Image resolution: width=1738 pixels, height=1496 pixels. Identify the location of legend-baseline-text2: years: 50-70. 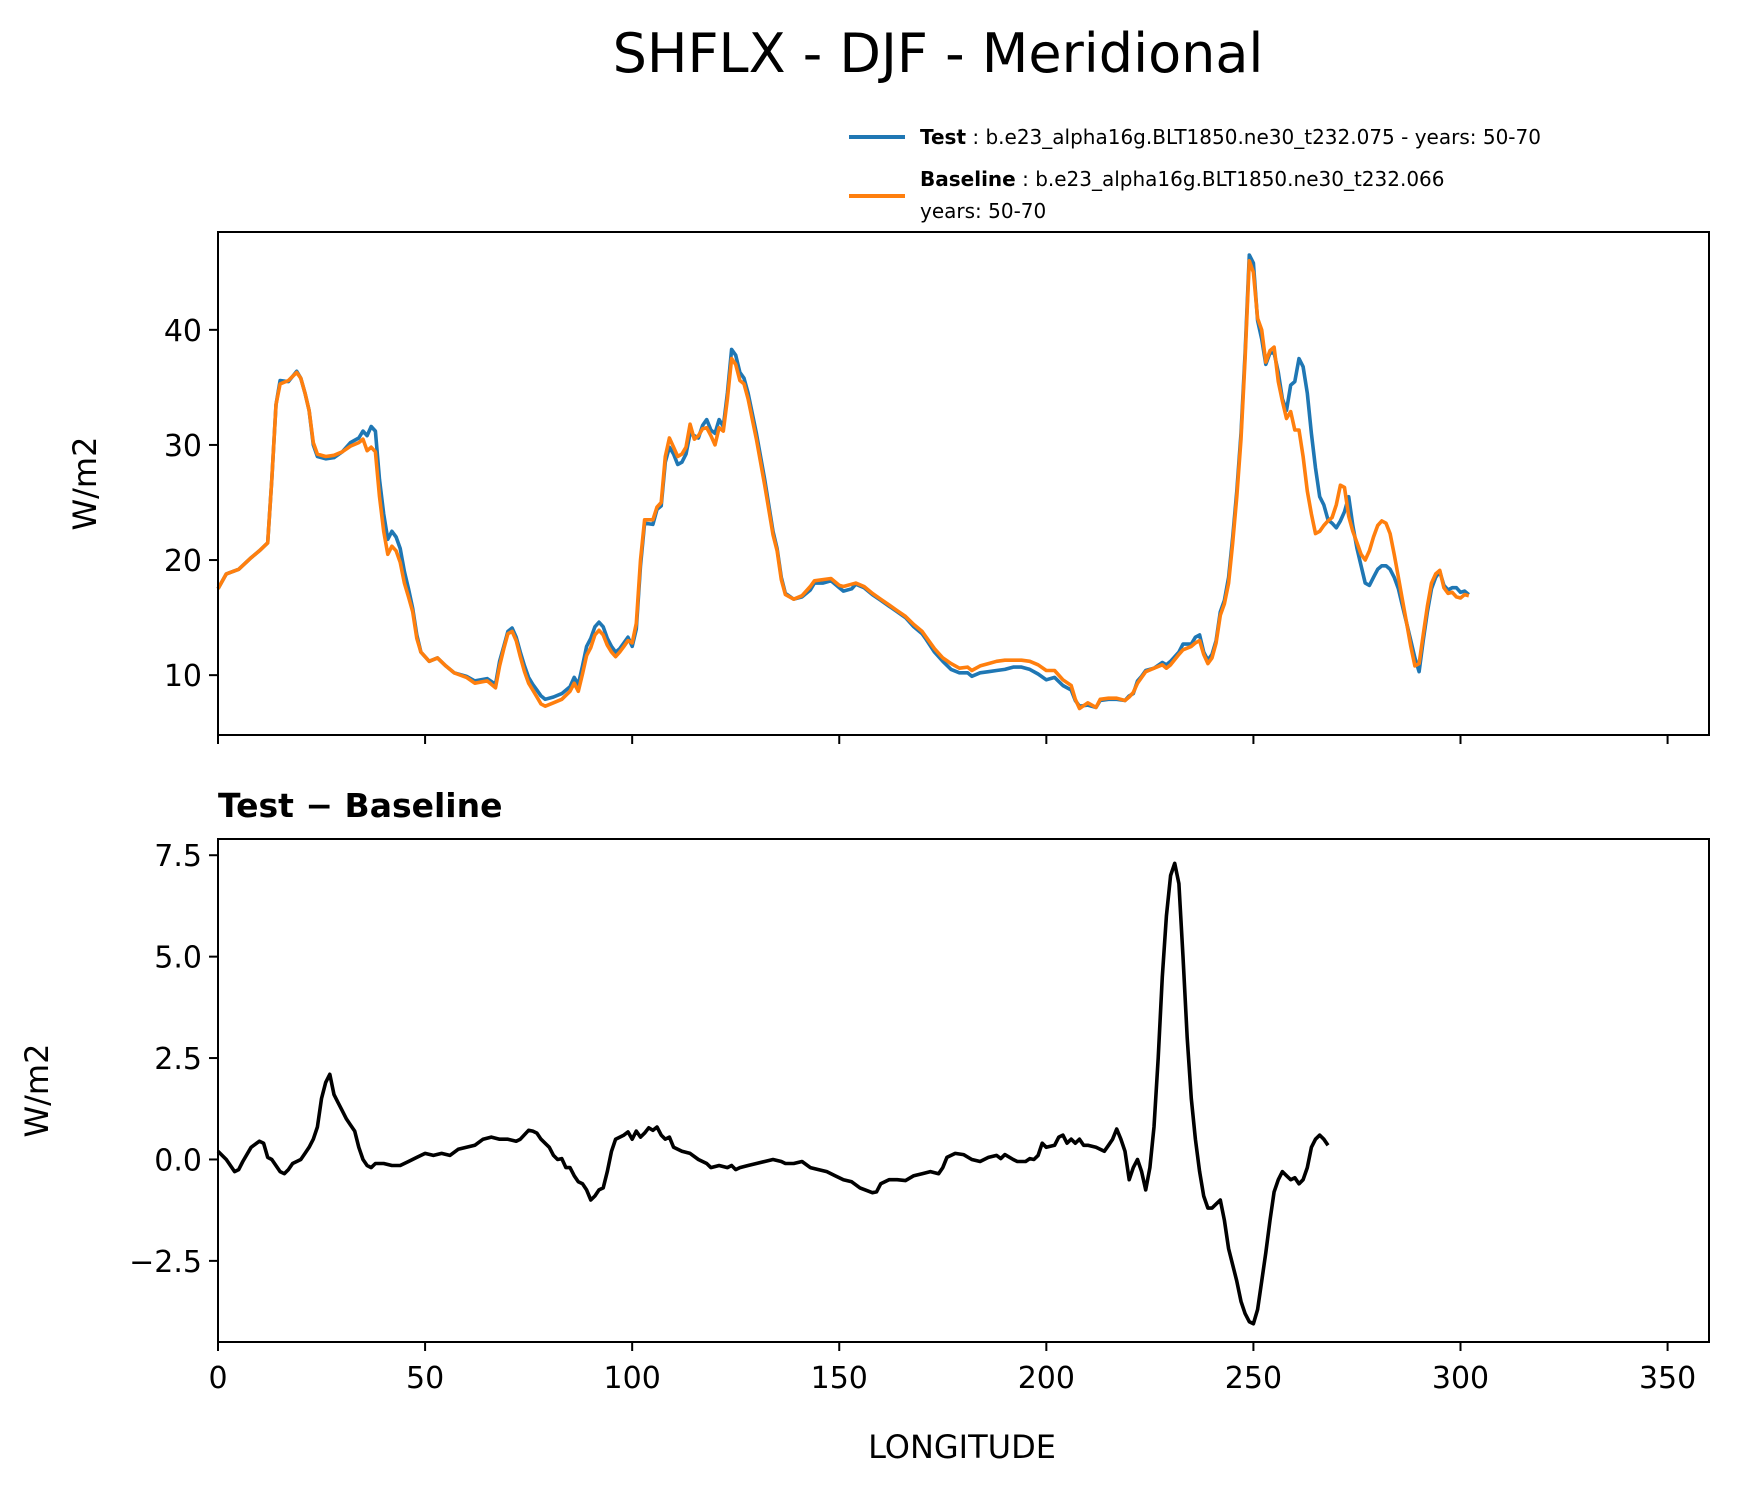
(983, 211).